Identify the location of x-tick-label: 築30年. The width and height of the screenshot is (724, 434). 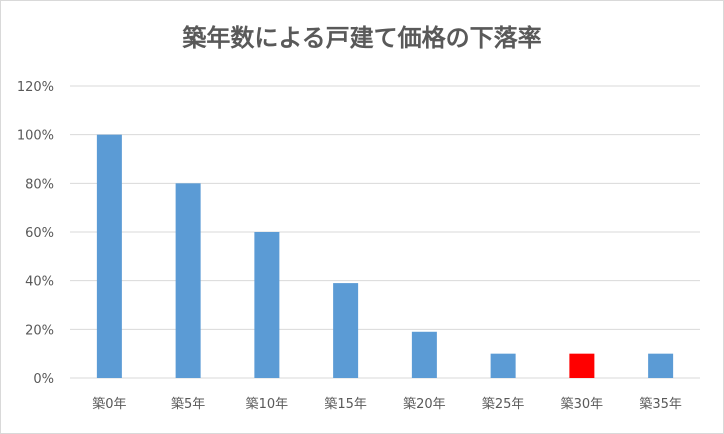
(582, 404).